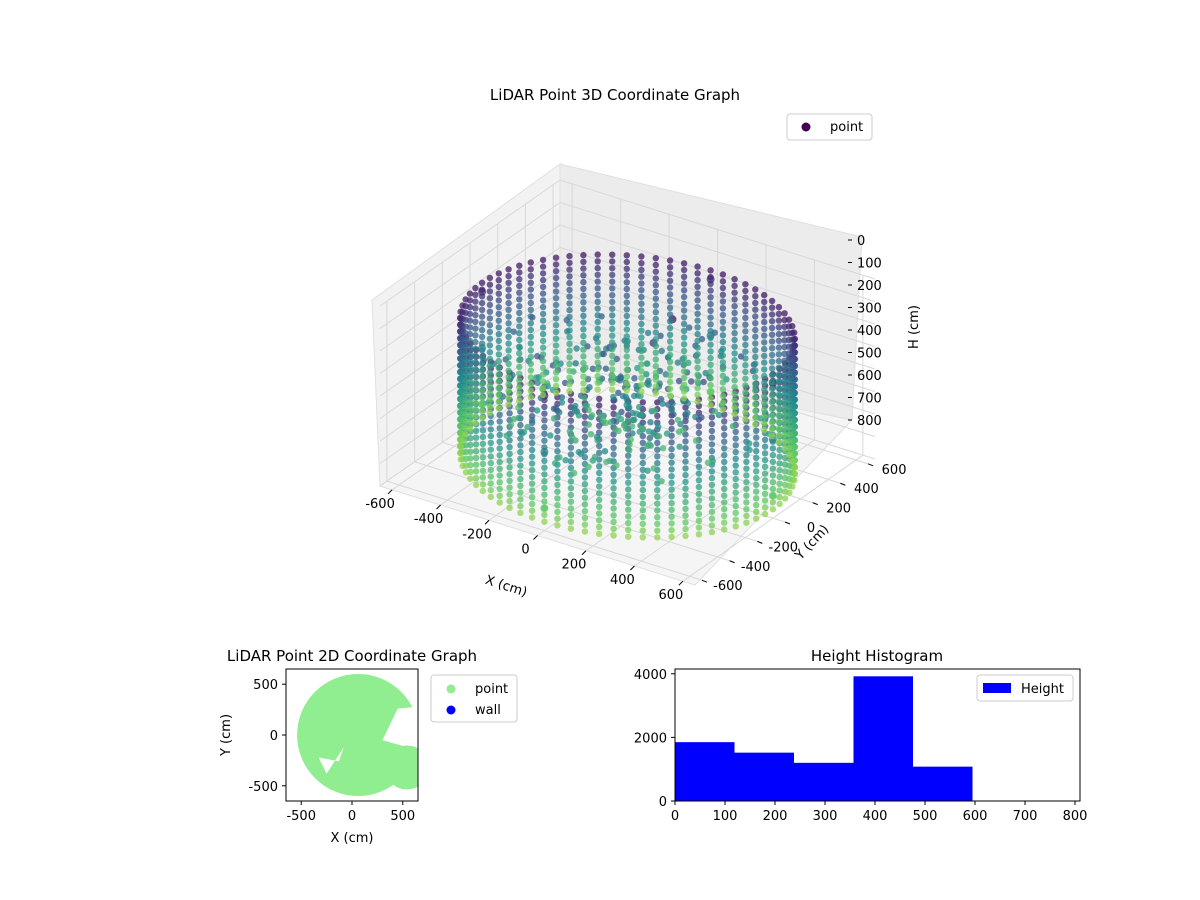  Describe the element at coordinates (675, 816) in the screenshot. I see `x-tick-label-hist: 0` at that location.